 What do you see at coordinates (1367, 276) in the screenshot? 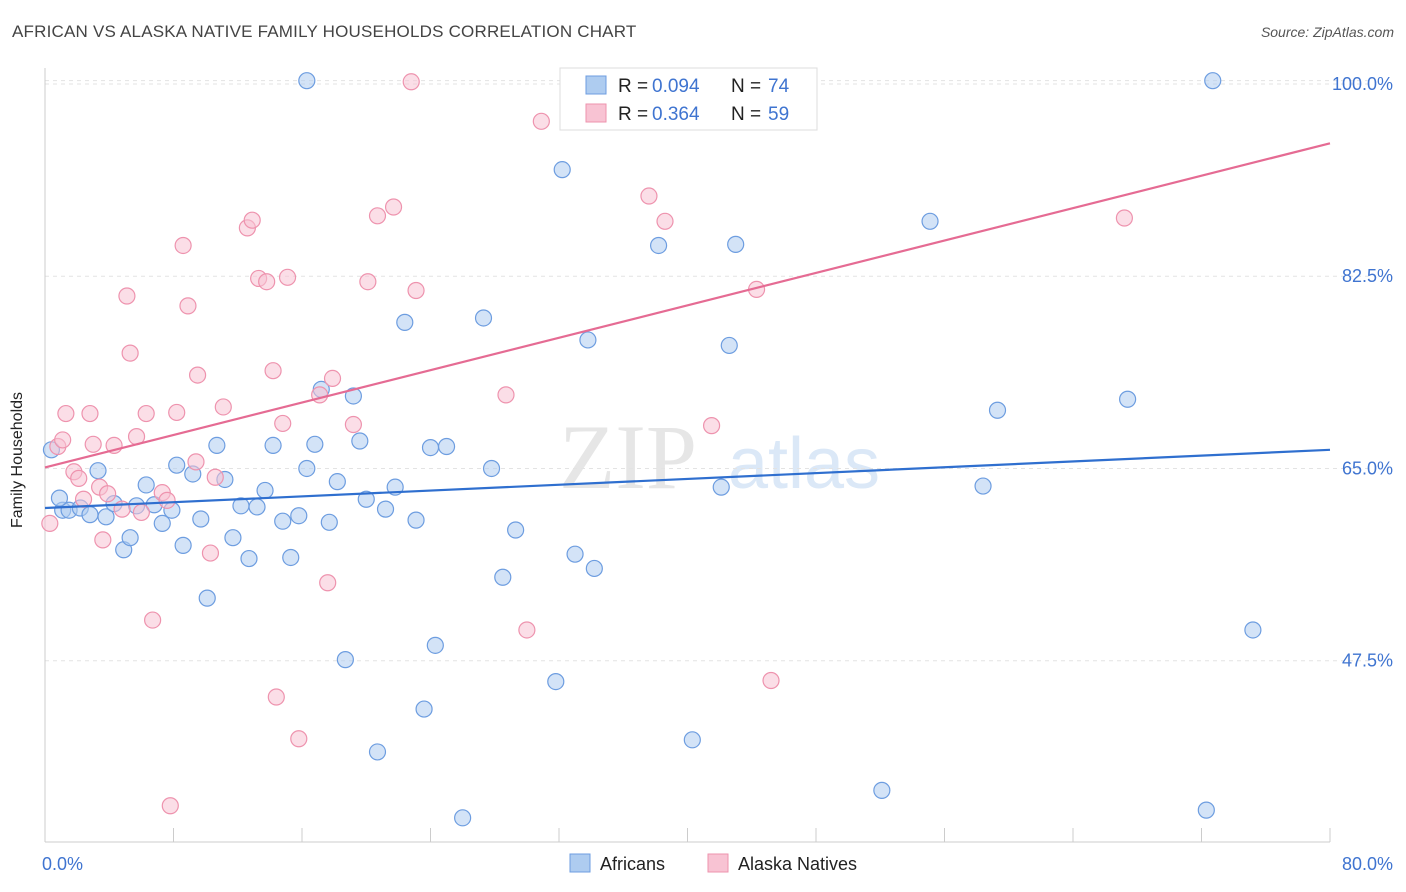
I see `y-tick-label: 82.5%` at bounding box center [1367, 276].